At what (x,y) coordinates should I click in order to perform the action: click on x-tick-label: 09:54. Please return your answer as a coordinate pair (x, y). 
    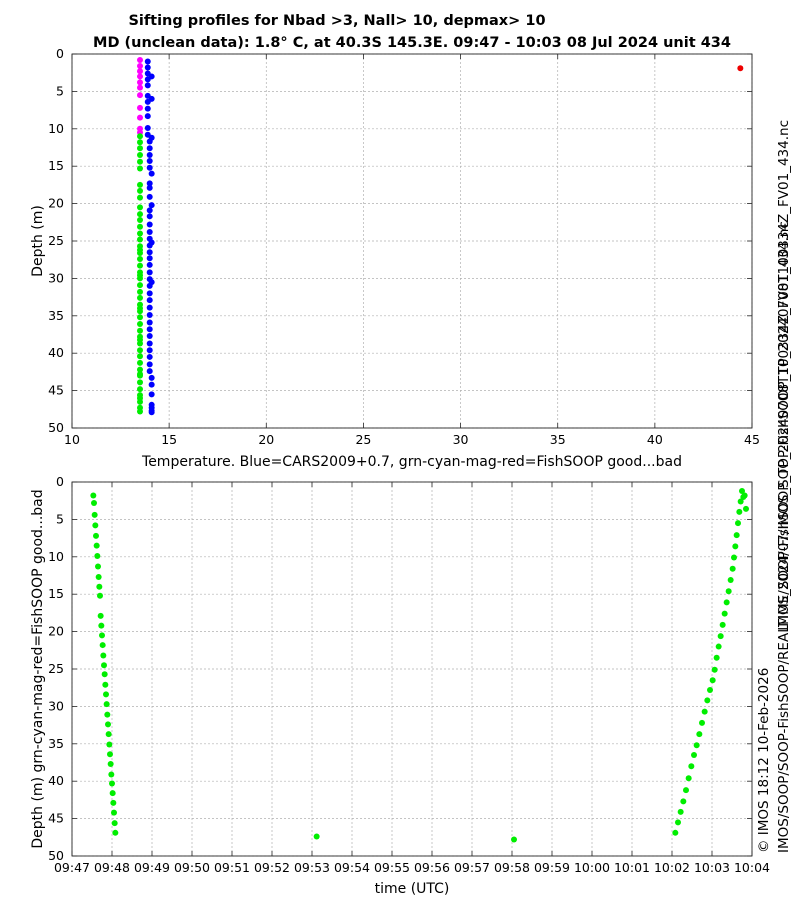
    Looking at the image, I should click on (352, 867).